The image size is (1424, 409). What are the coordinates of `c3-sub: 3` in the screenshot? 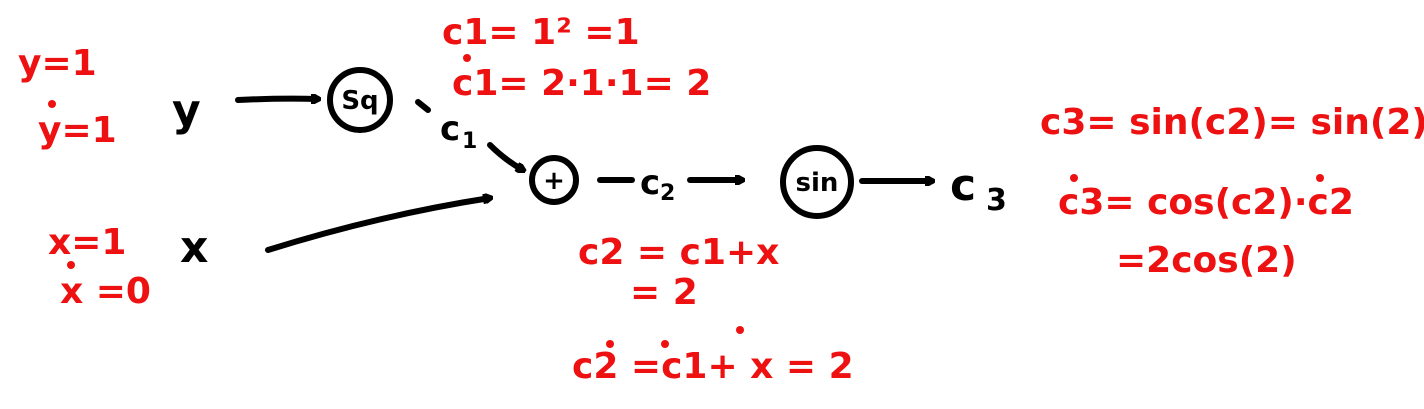 It's located at (996, 200).